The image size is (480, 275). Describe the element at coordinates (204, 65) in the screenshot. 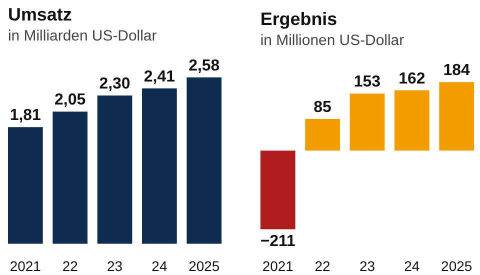

I see `data-label: 2,58` at that location.